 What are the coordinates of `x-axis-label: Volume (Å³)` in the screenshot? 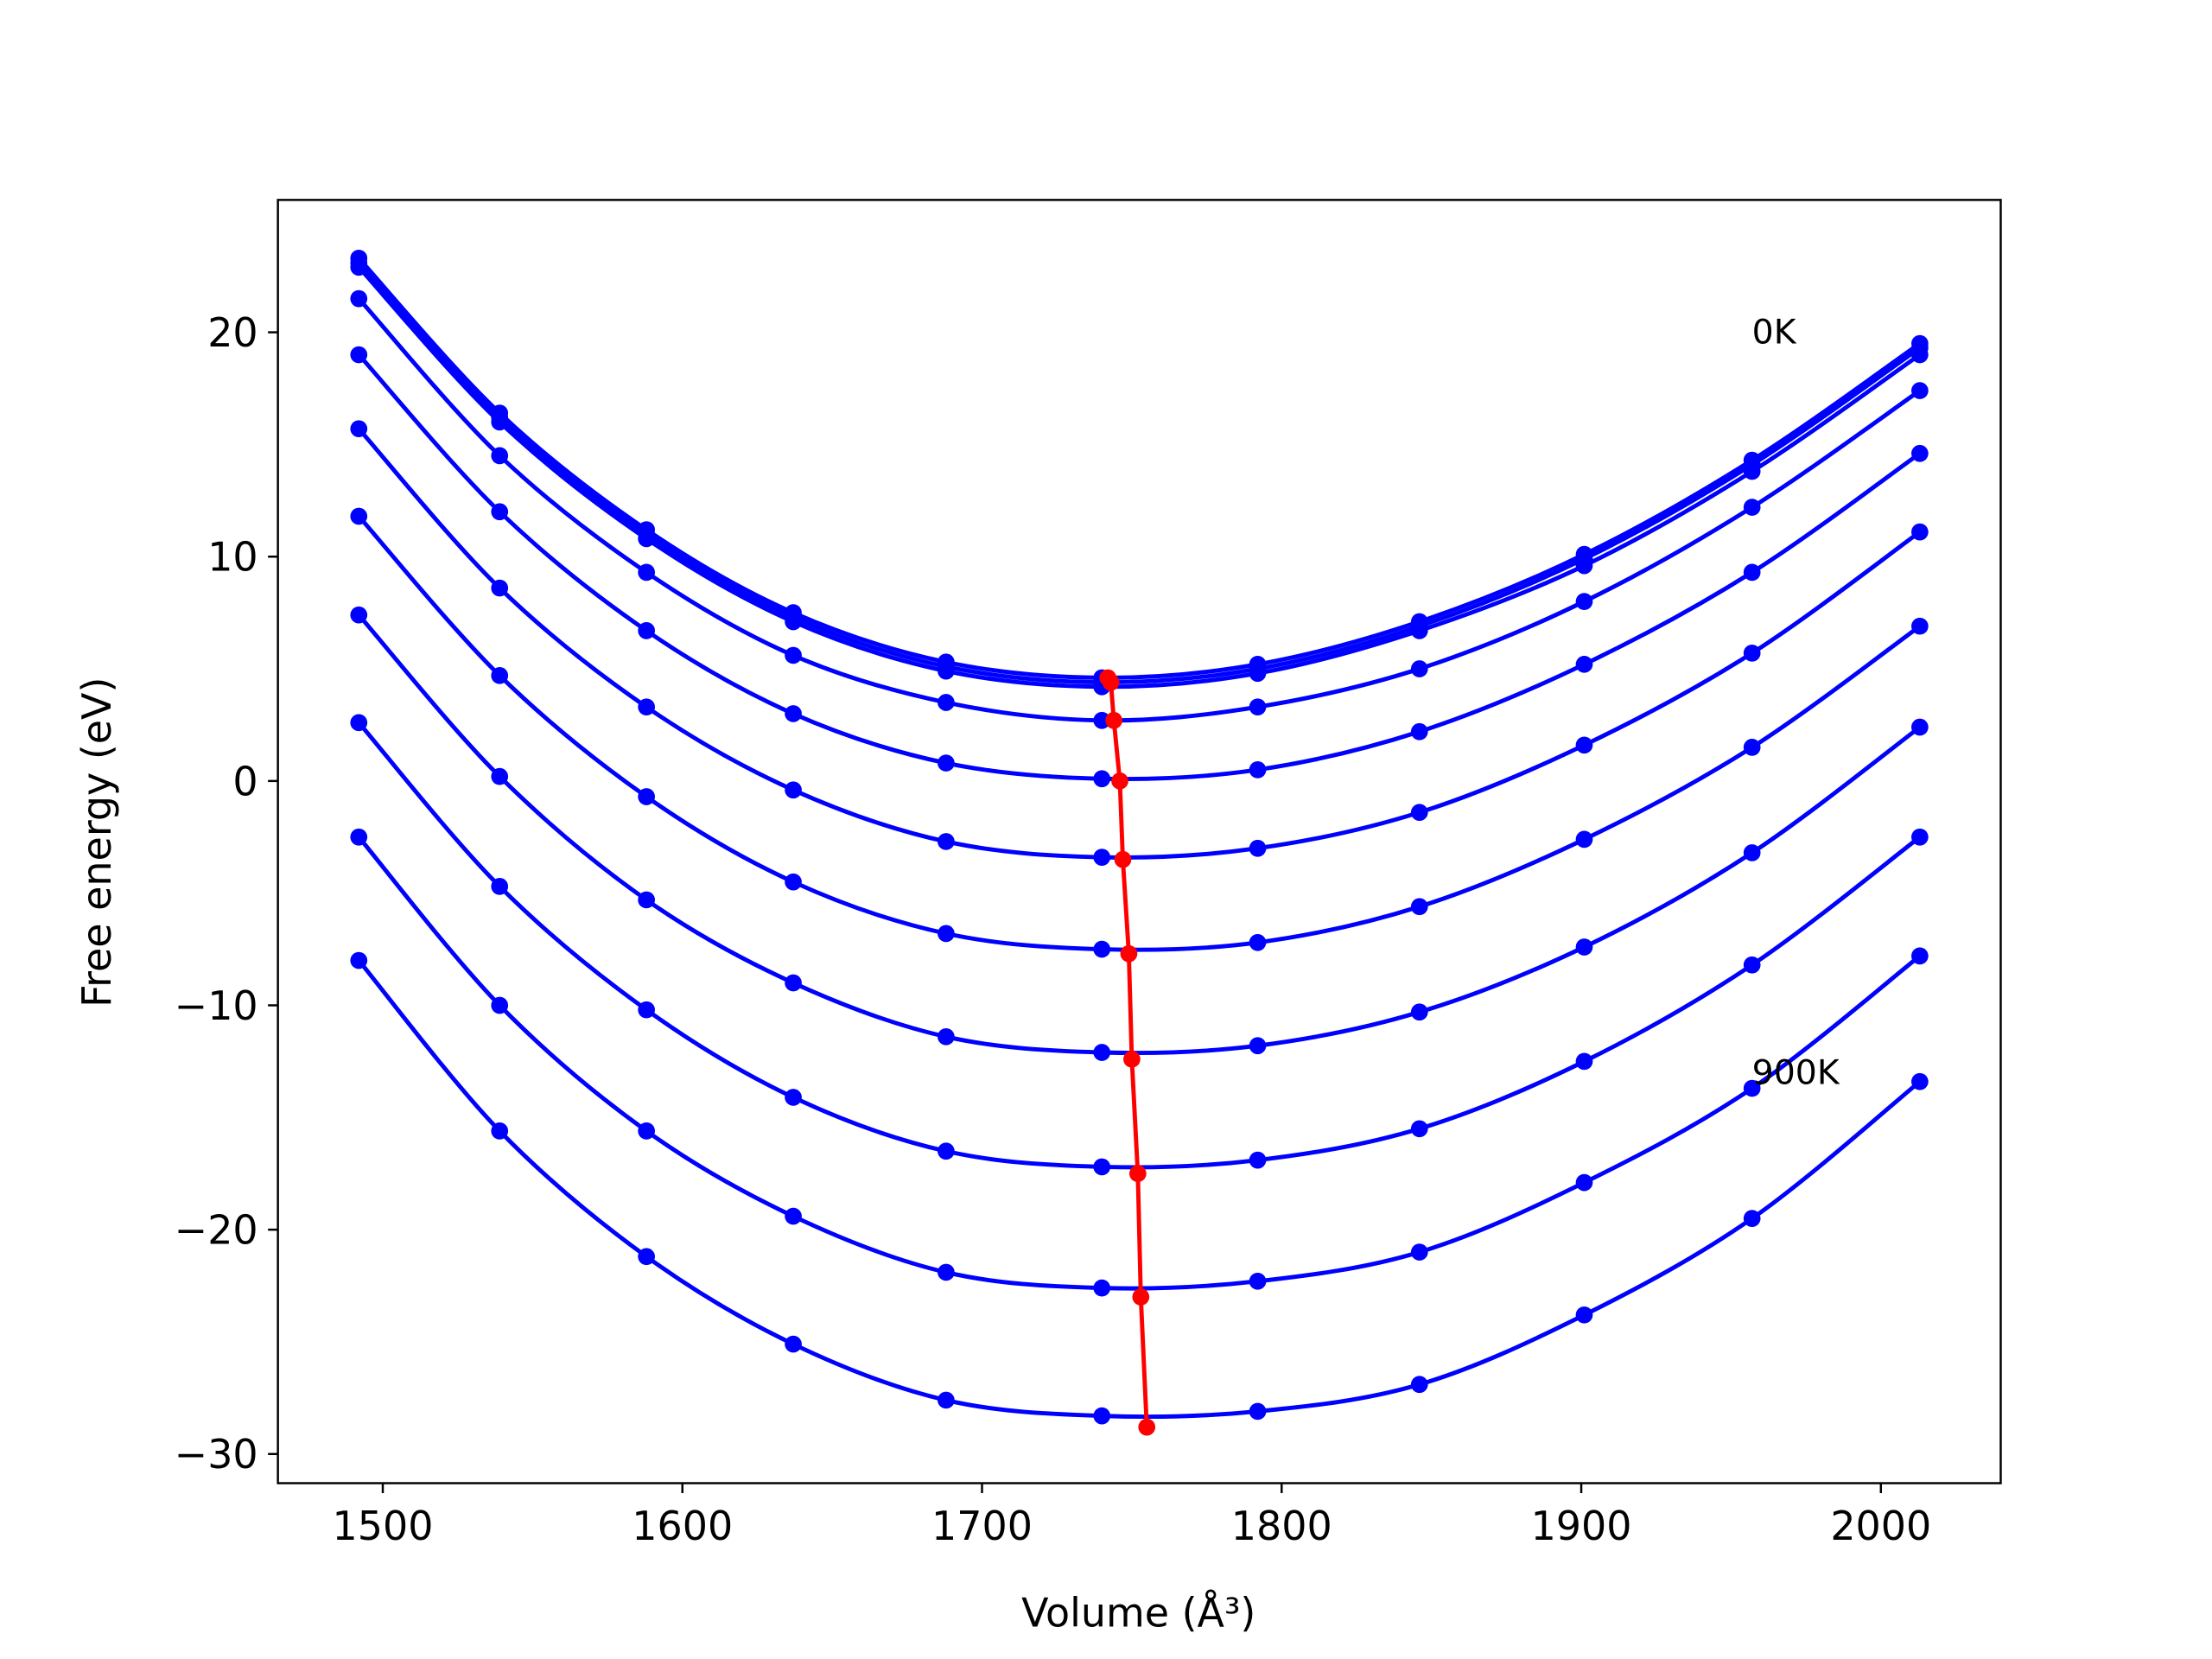 It's located at (1138, 1612).